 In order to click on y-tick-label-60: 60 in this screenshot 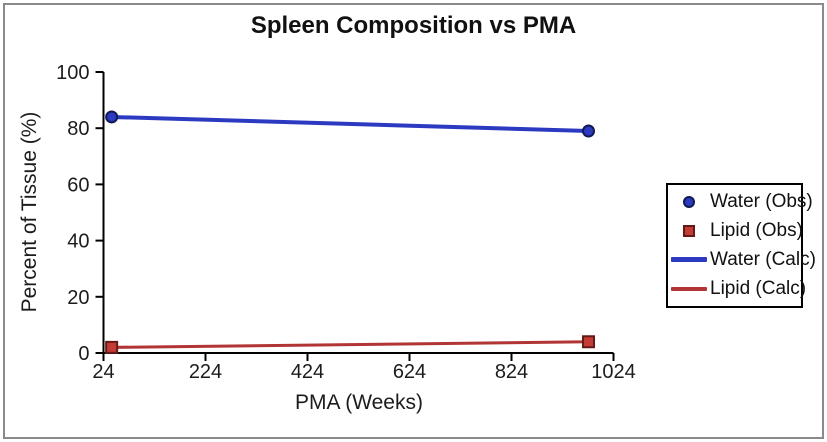, I will do `click(78, 185)`.